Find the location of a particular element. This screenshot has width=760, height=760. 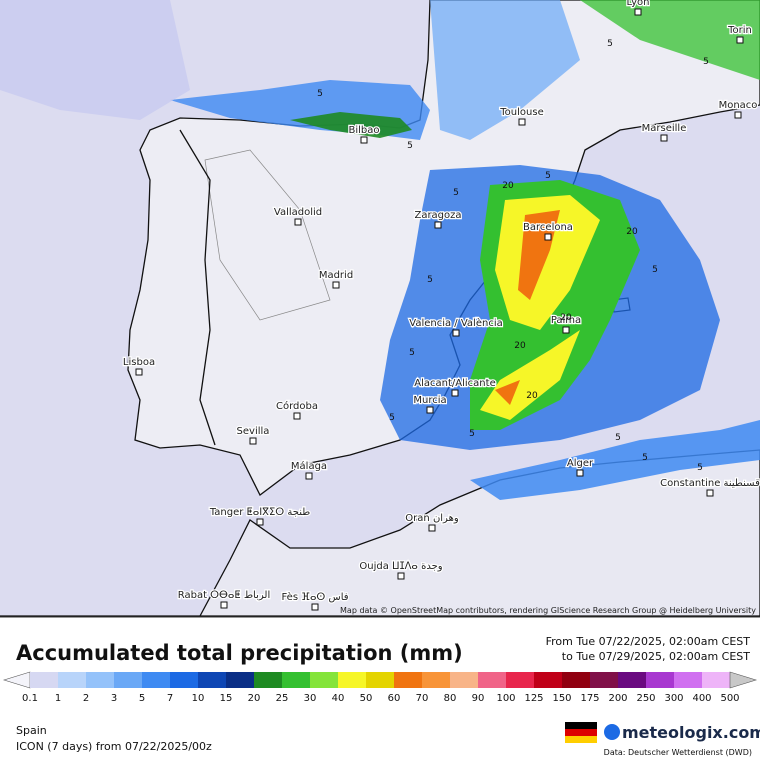

city: Marseille is located at coordinates (664, 132).